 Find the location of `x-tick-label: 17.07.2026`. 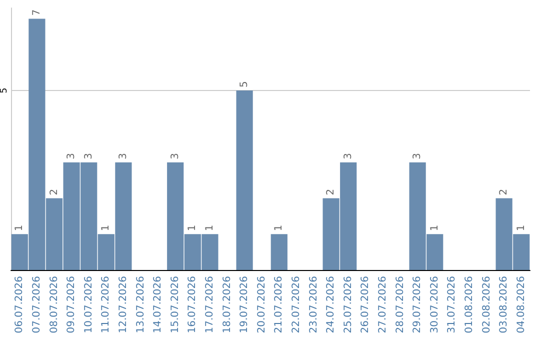

x-tick-label: 17.07.2026 is located at coordinates (210, 305).